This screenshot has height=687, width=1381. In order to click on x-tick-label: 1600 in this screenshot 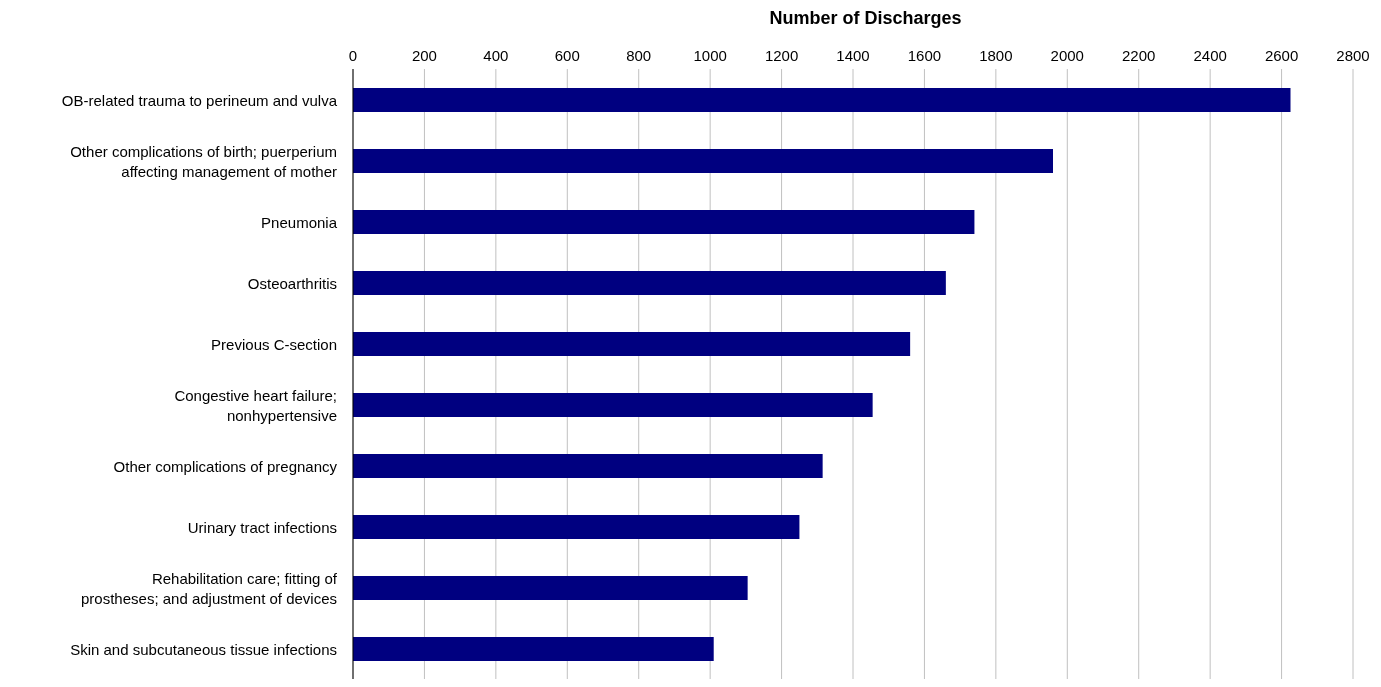, I will do `click(924, 55)`.